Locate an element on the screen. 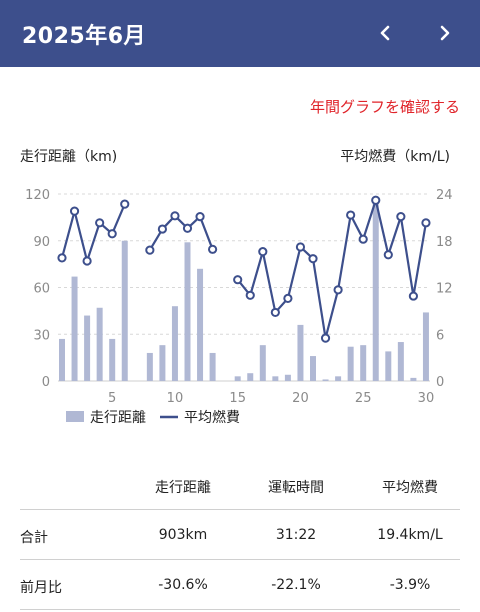 Image resolution: width=480 pixels, height=612 pixels. app-header: 2025年6月 is located at coordinates (240, 33).